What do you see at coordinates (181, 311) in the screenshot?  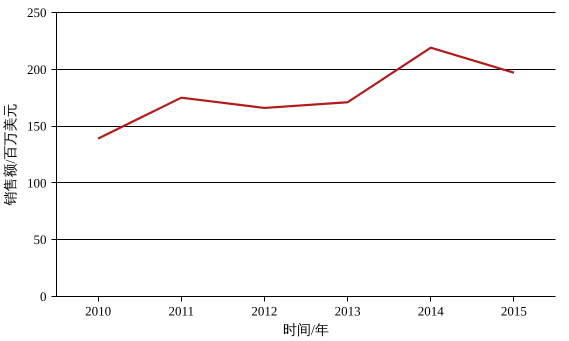 I see `x-tick-label: 2011` at bounding box center [181, 311].